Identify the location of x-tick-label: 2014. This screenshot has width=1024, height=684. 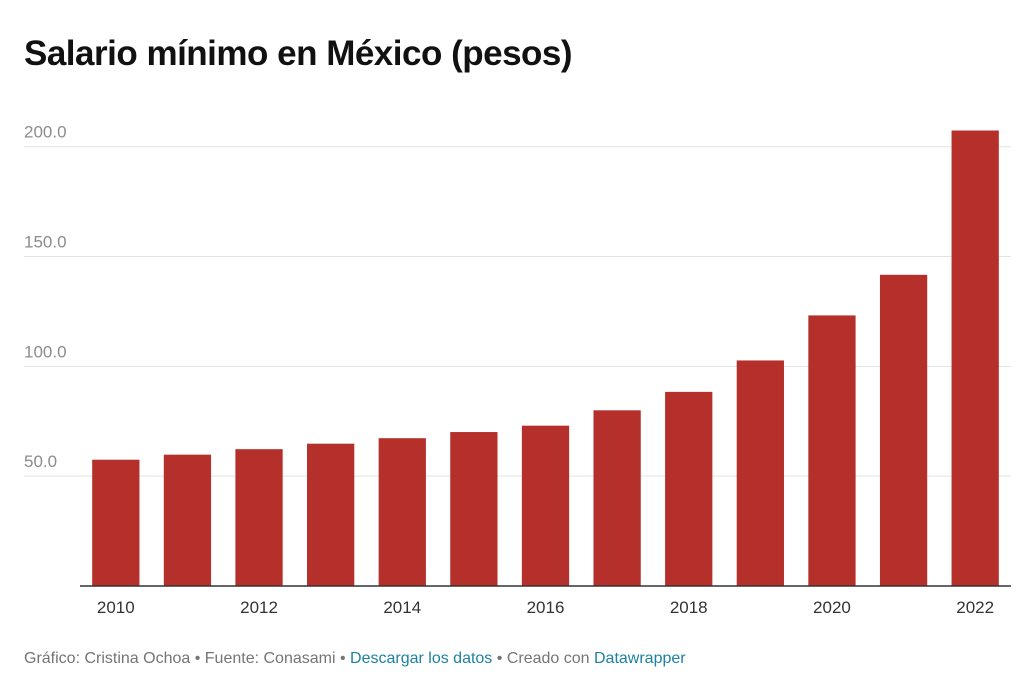
(402, 607).